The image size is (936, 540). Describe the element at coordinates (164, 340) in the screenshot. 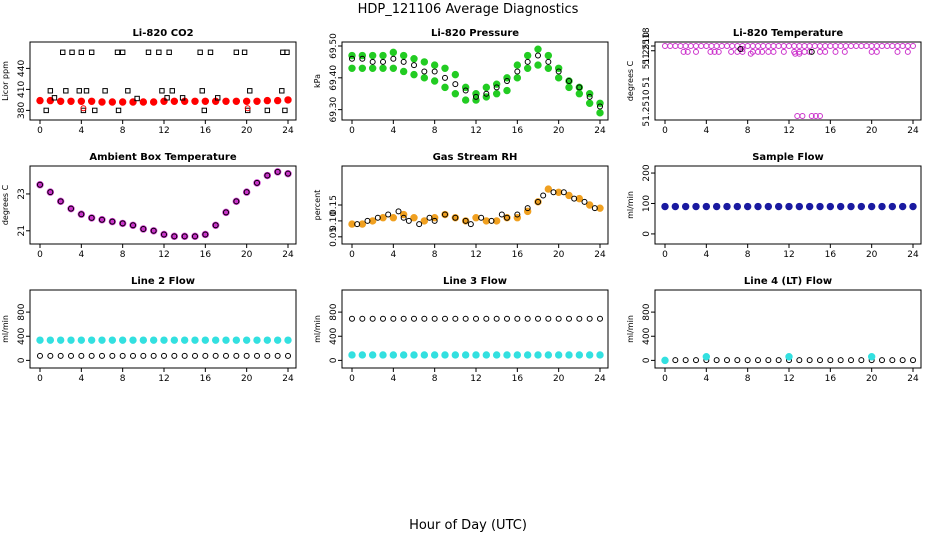

I see `series-line-2-high` at that location.